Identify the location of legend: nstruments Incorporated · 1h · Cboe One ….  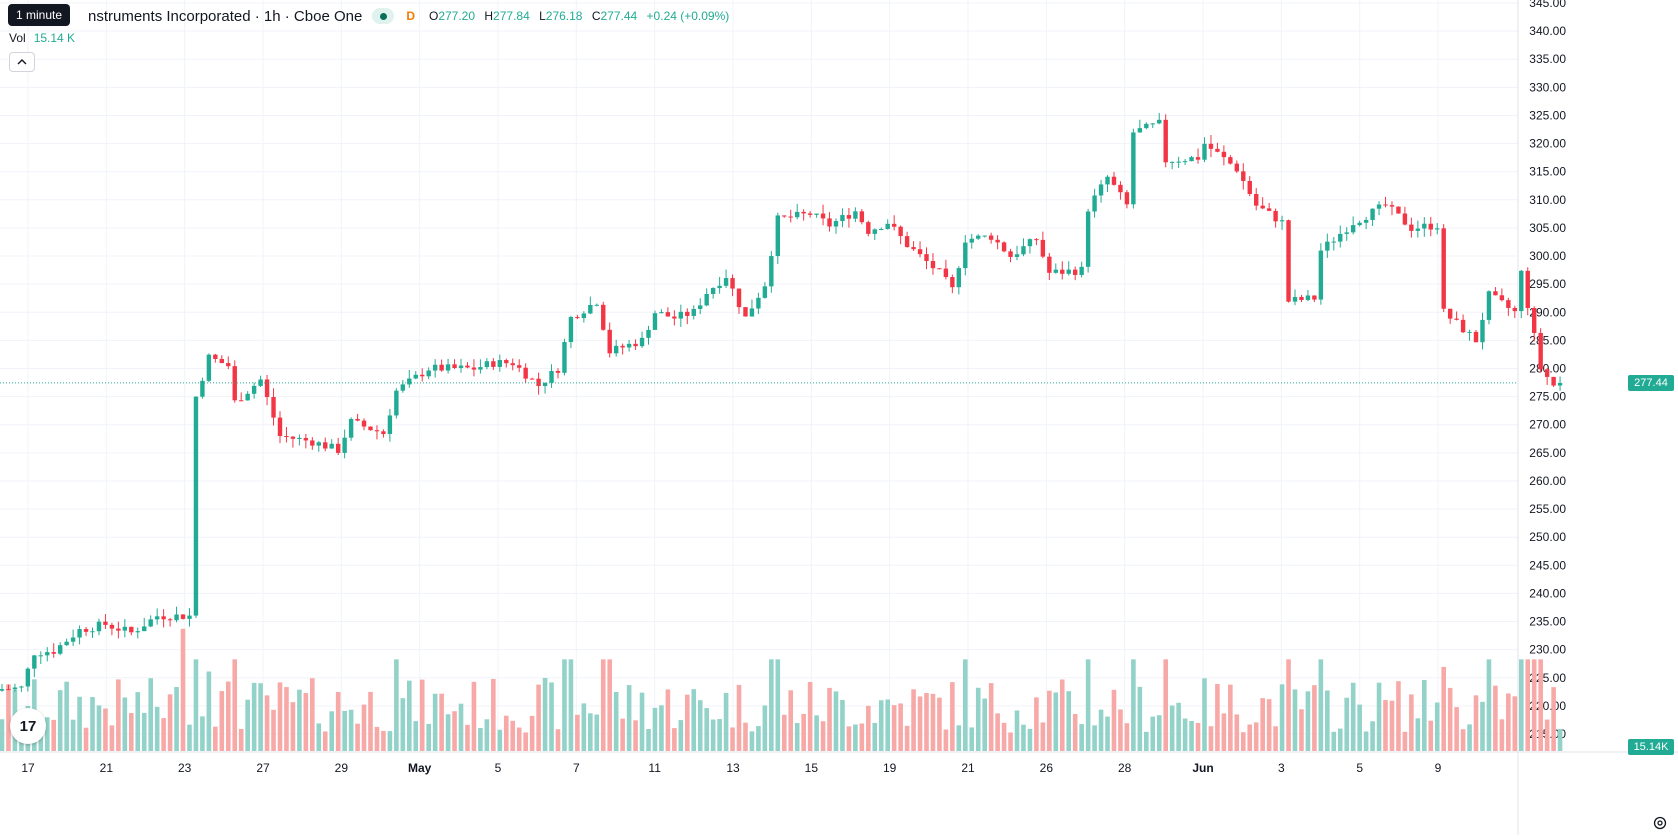
(371, 16).